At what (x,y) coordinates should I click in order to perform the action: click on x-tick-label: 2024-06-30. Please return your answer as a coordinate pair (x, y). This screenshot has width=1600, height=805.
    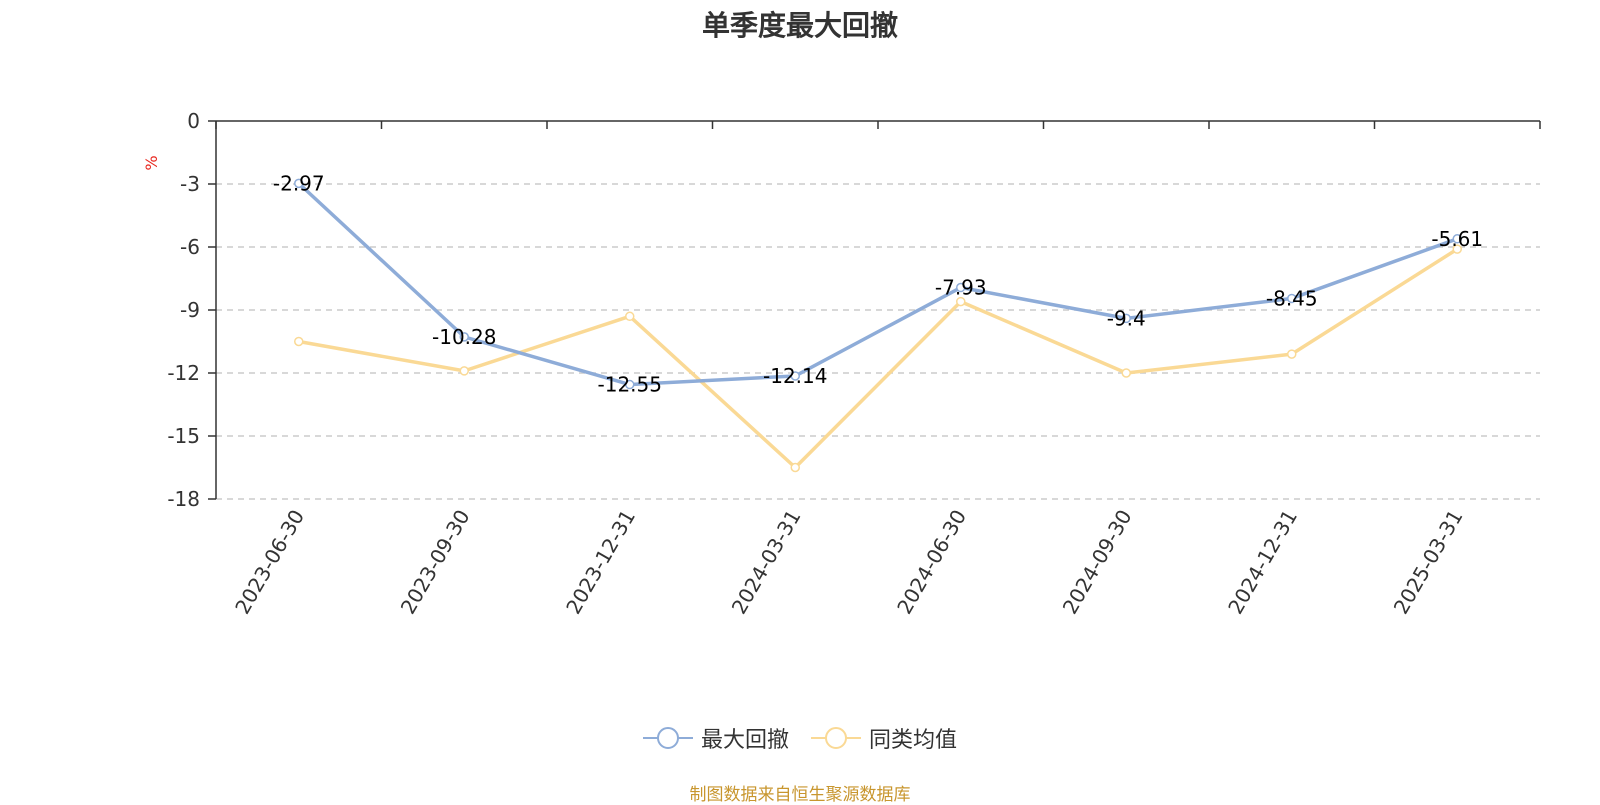
    Looking at the image, I should click on (931, 562).